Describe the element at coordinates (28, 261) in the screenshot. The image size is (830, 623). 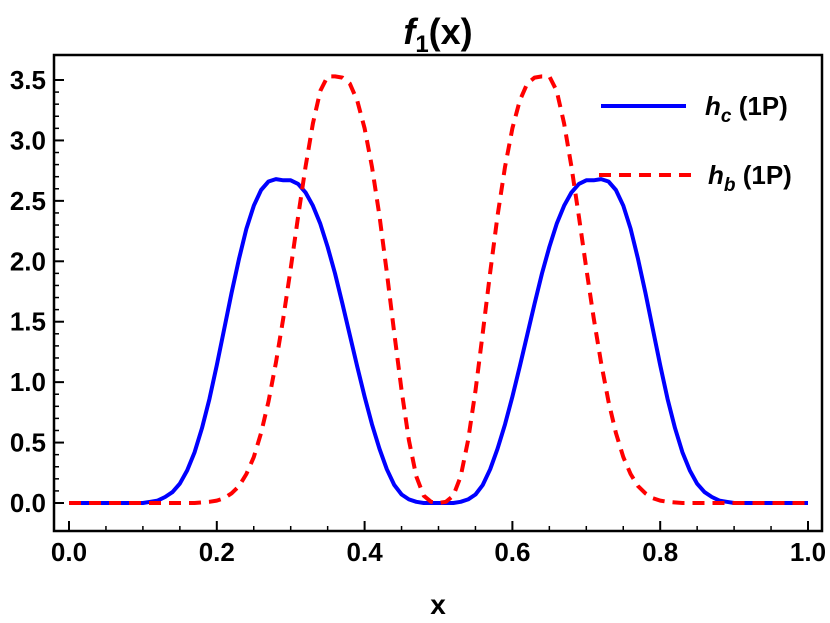
I see `y-tick-label: 2.0` at that location.